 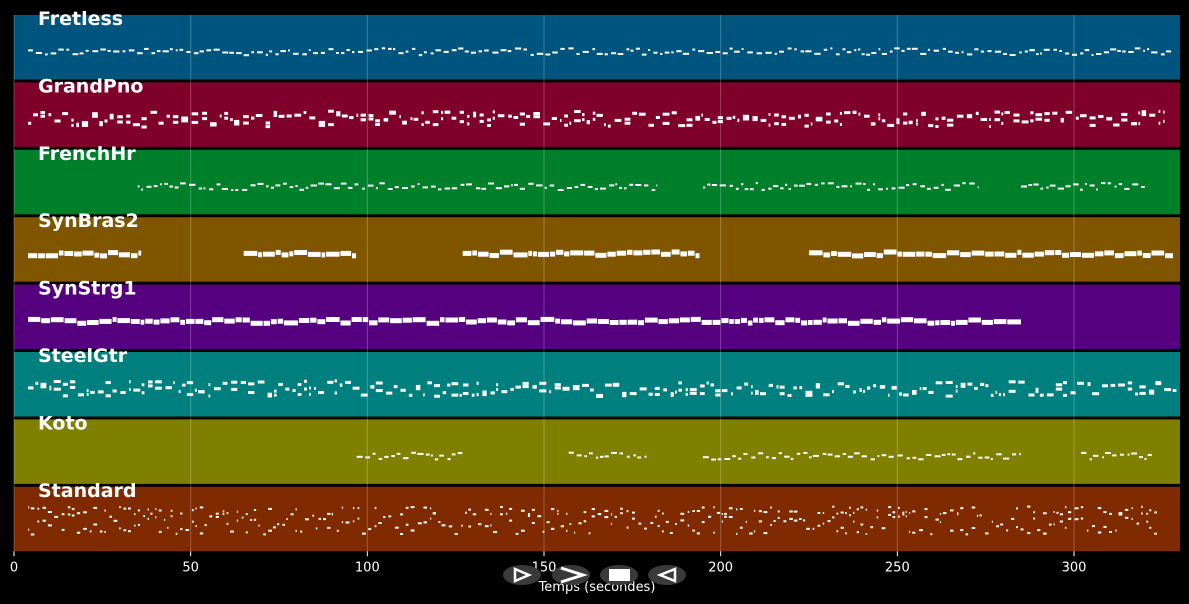 I want to click on stop-icon, so click(x=619, y=575).